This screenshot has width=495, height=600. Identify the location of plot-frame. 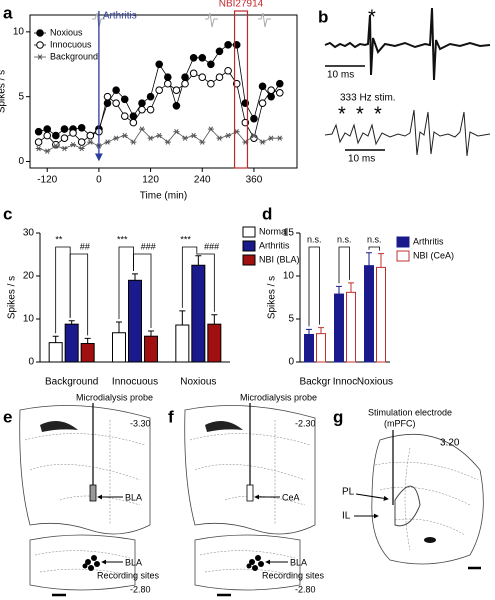
(163, 91).